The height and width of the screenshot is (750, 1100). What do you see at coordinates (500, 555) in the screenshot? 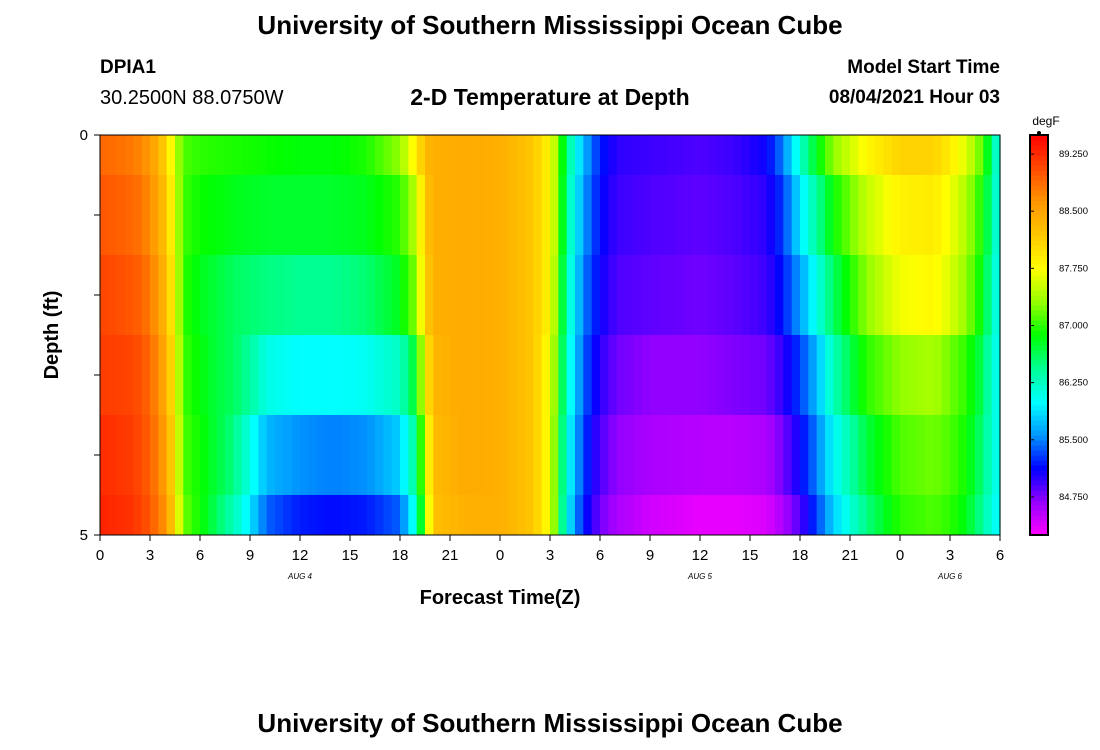
I see `x-tick-label: 0` at bounding box center [500, 555].